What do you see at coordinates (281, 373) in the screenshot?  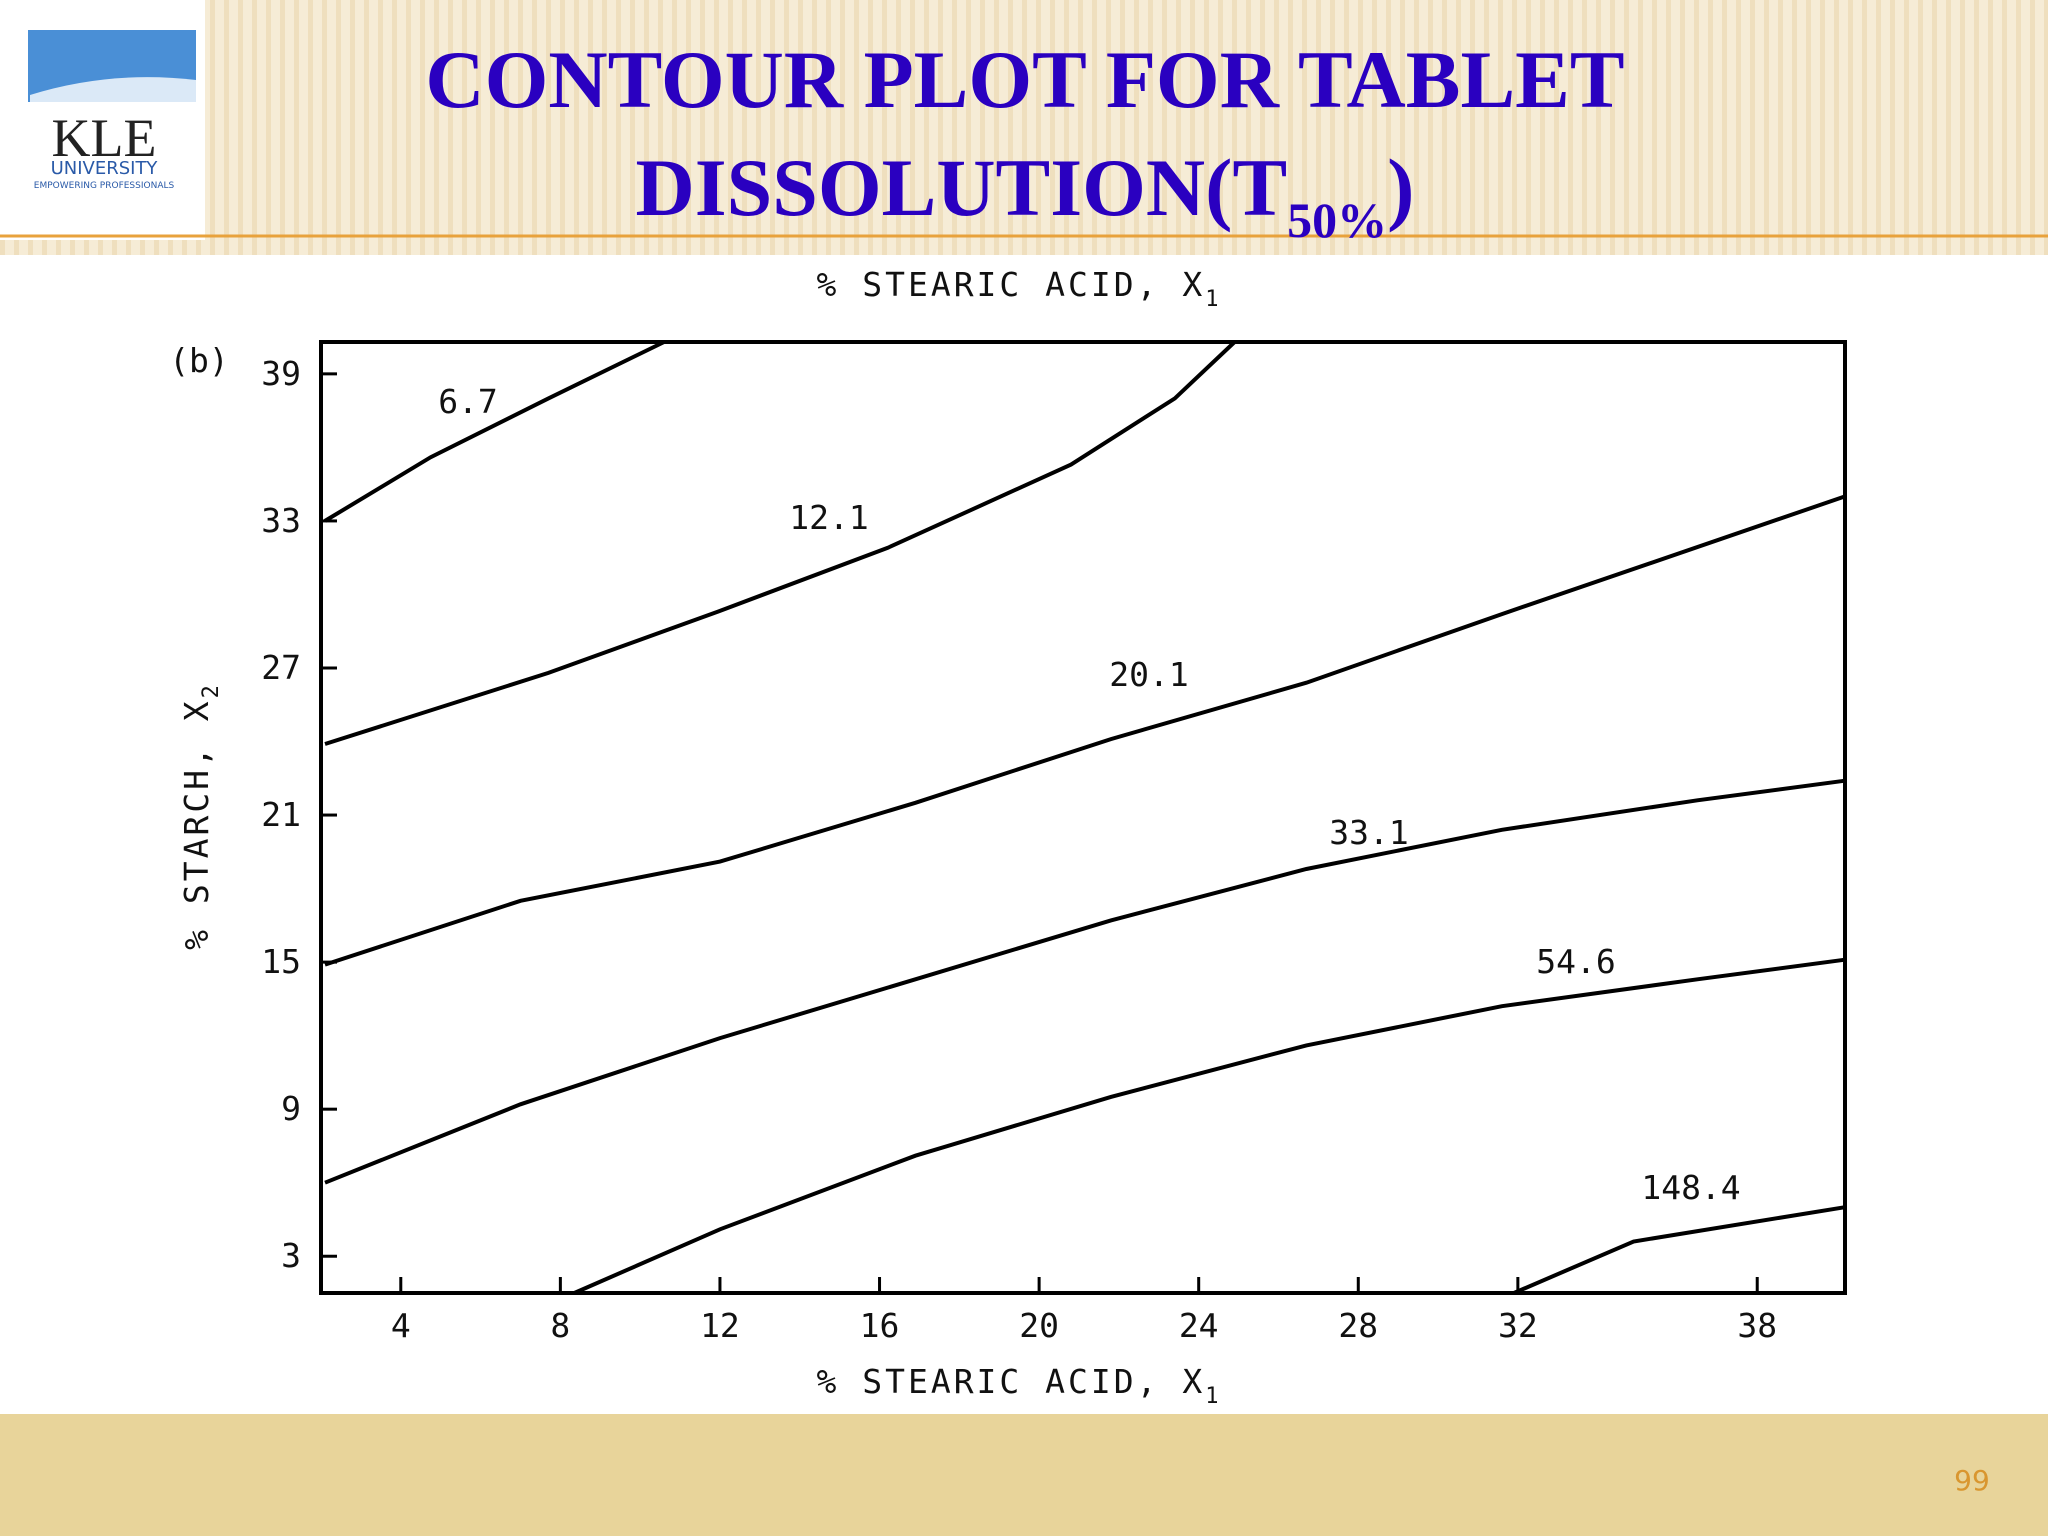 I see `y-tick-label: 39` at bounding box center [281, 373].